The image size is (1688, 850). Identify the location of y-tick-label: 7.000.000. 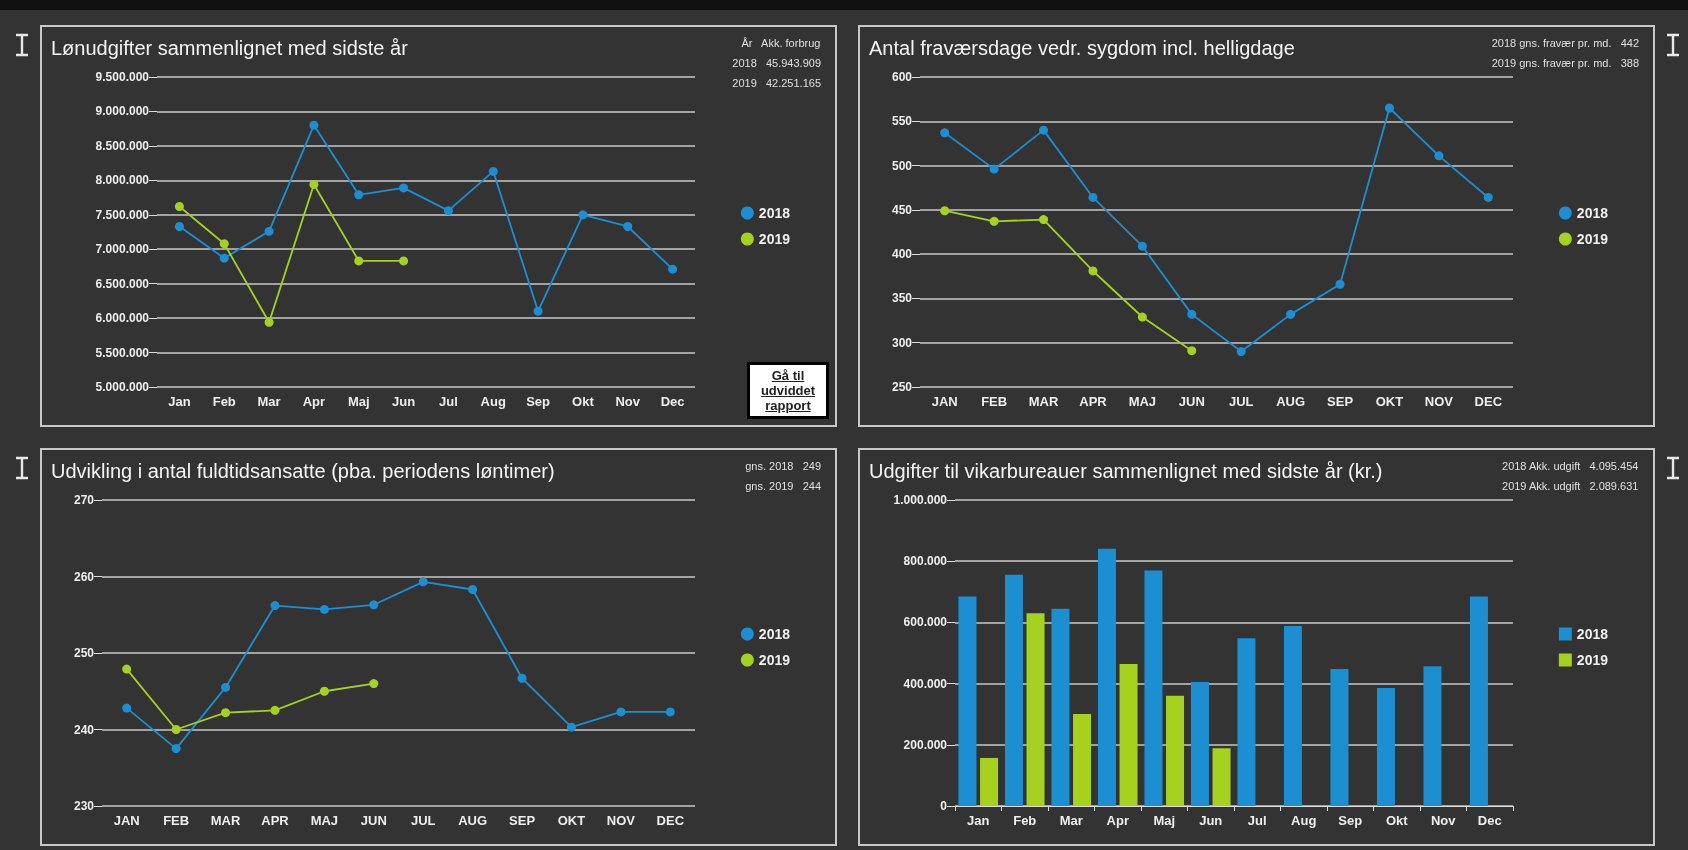
(122, 249).